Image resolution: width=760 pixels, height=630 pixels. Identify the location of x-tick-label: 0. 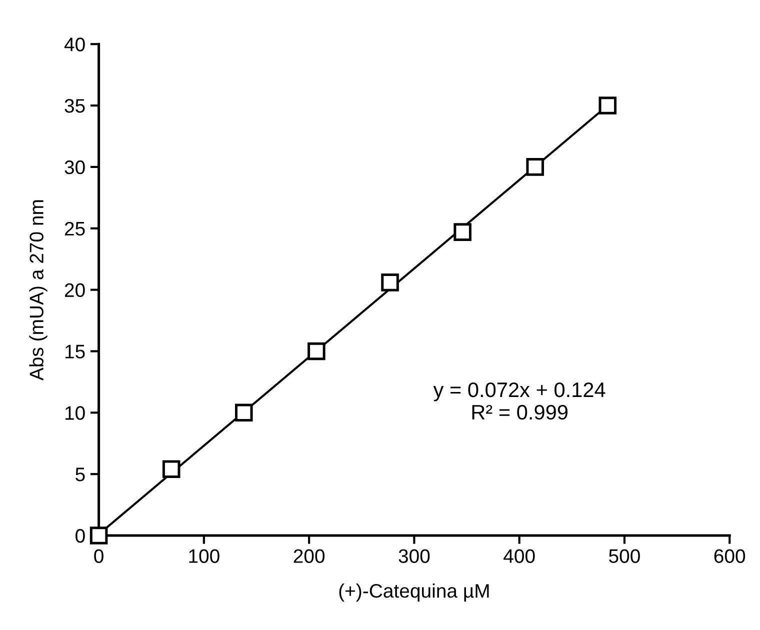
(99, 556).